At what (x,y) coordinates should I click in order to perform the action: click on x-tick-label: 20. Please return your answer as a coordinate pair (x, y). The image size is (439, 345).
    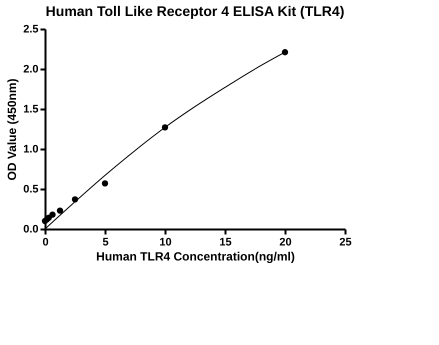
    Looking at the image, I should click on (285, 242).